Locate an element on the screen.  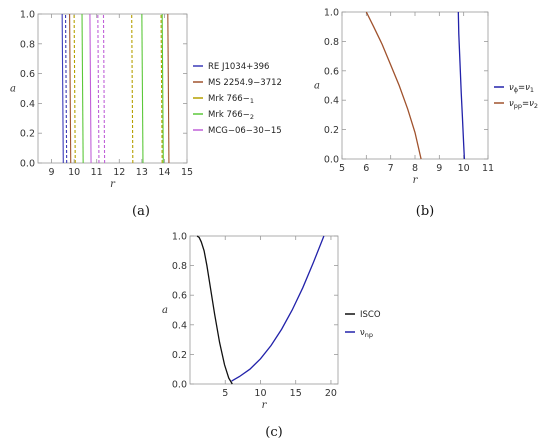
x-tick-label: 8 is located at coordinates (415, 168).